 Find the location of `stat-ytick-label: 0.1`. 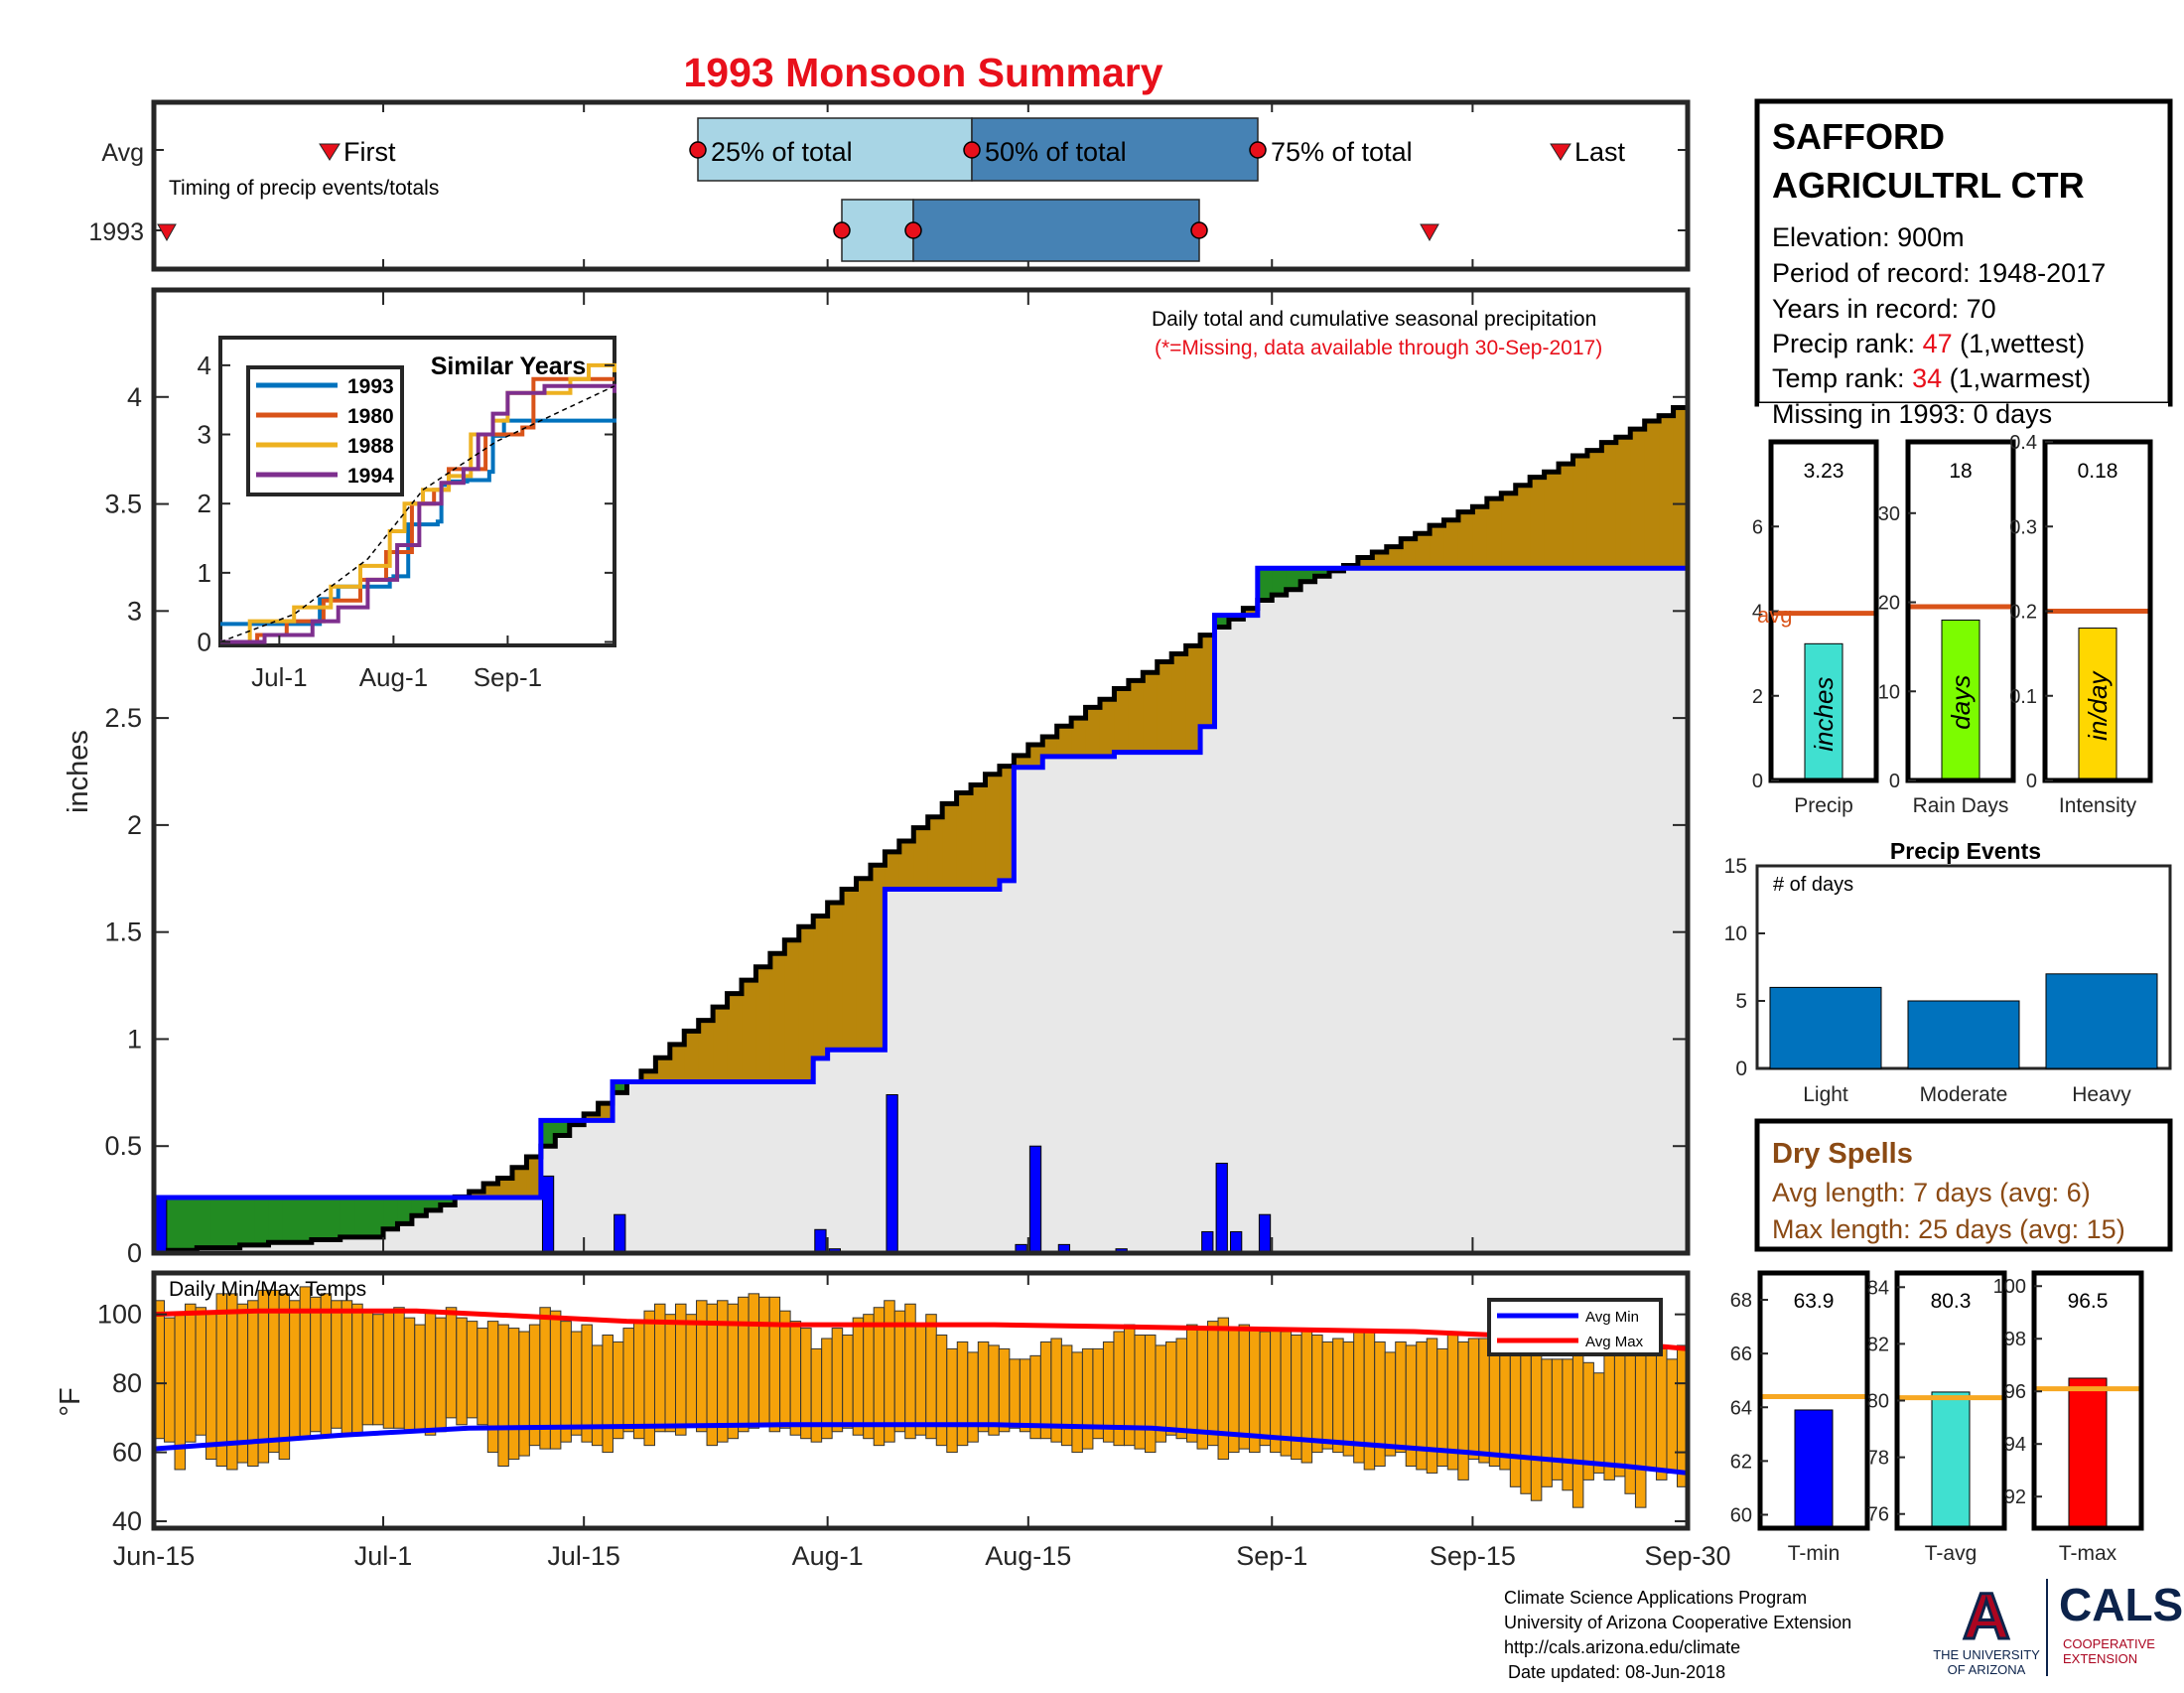

stat-ytick-label: 0.1 is located at coordinates (2023, 697).